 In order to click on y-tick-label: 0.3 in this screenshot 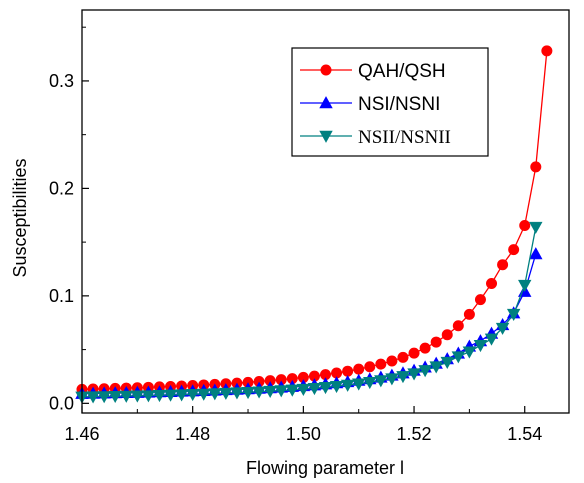, I will do `click(61, 81)`.